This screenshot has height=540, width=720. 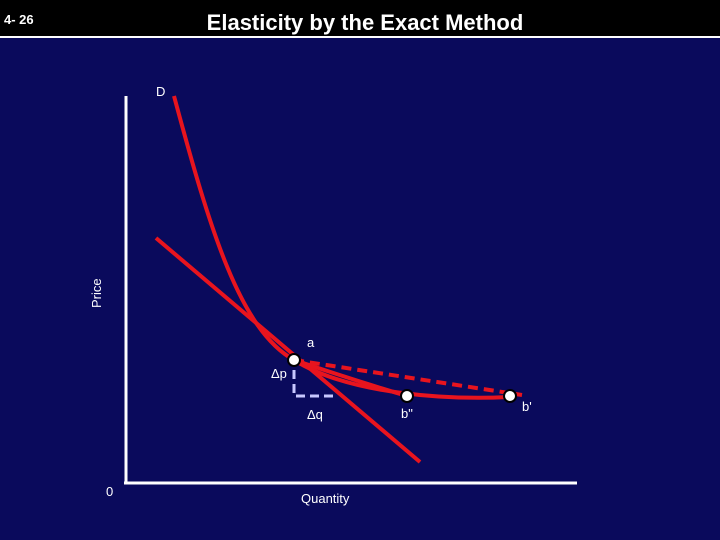 What do you see at coordinates (96, 293) in the screenshot?
I see `y-axis-label: Price` at bounding box center [96, 293].